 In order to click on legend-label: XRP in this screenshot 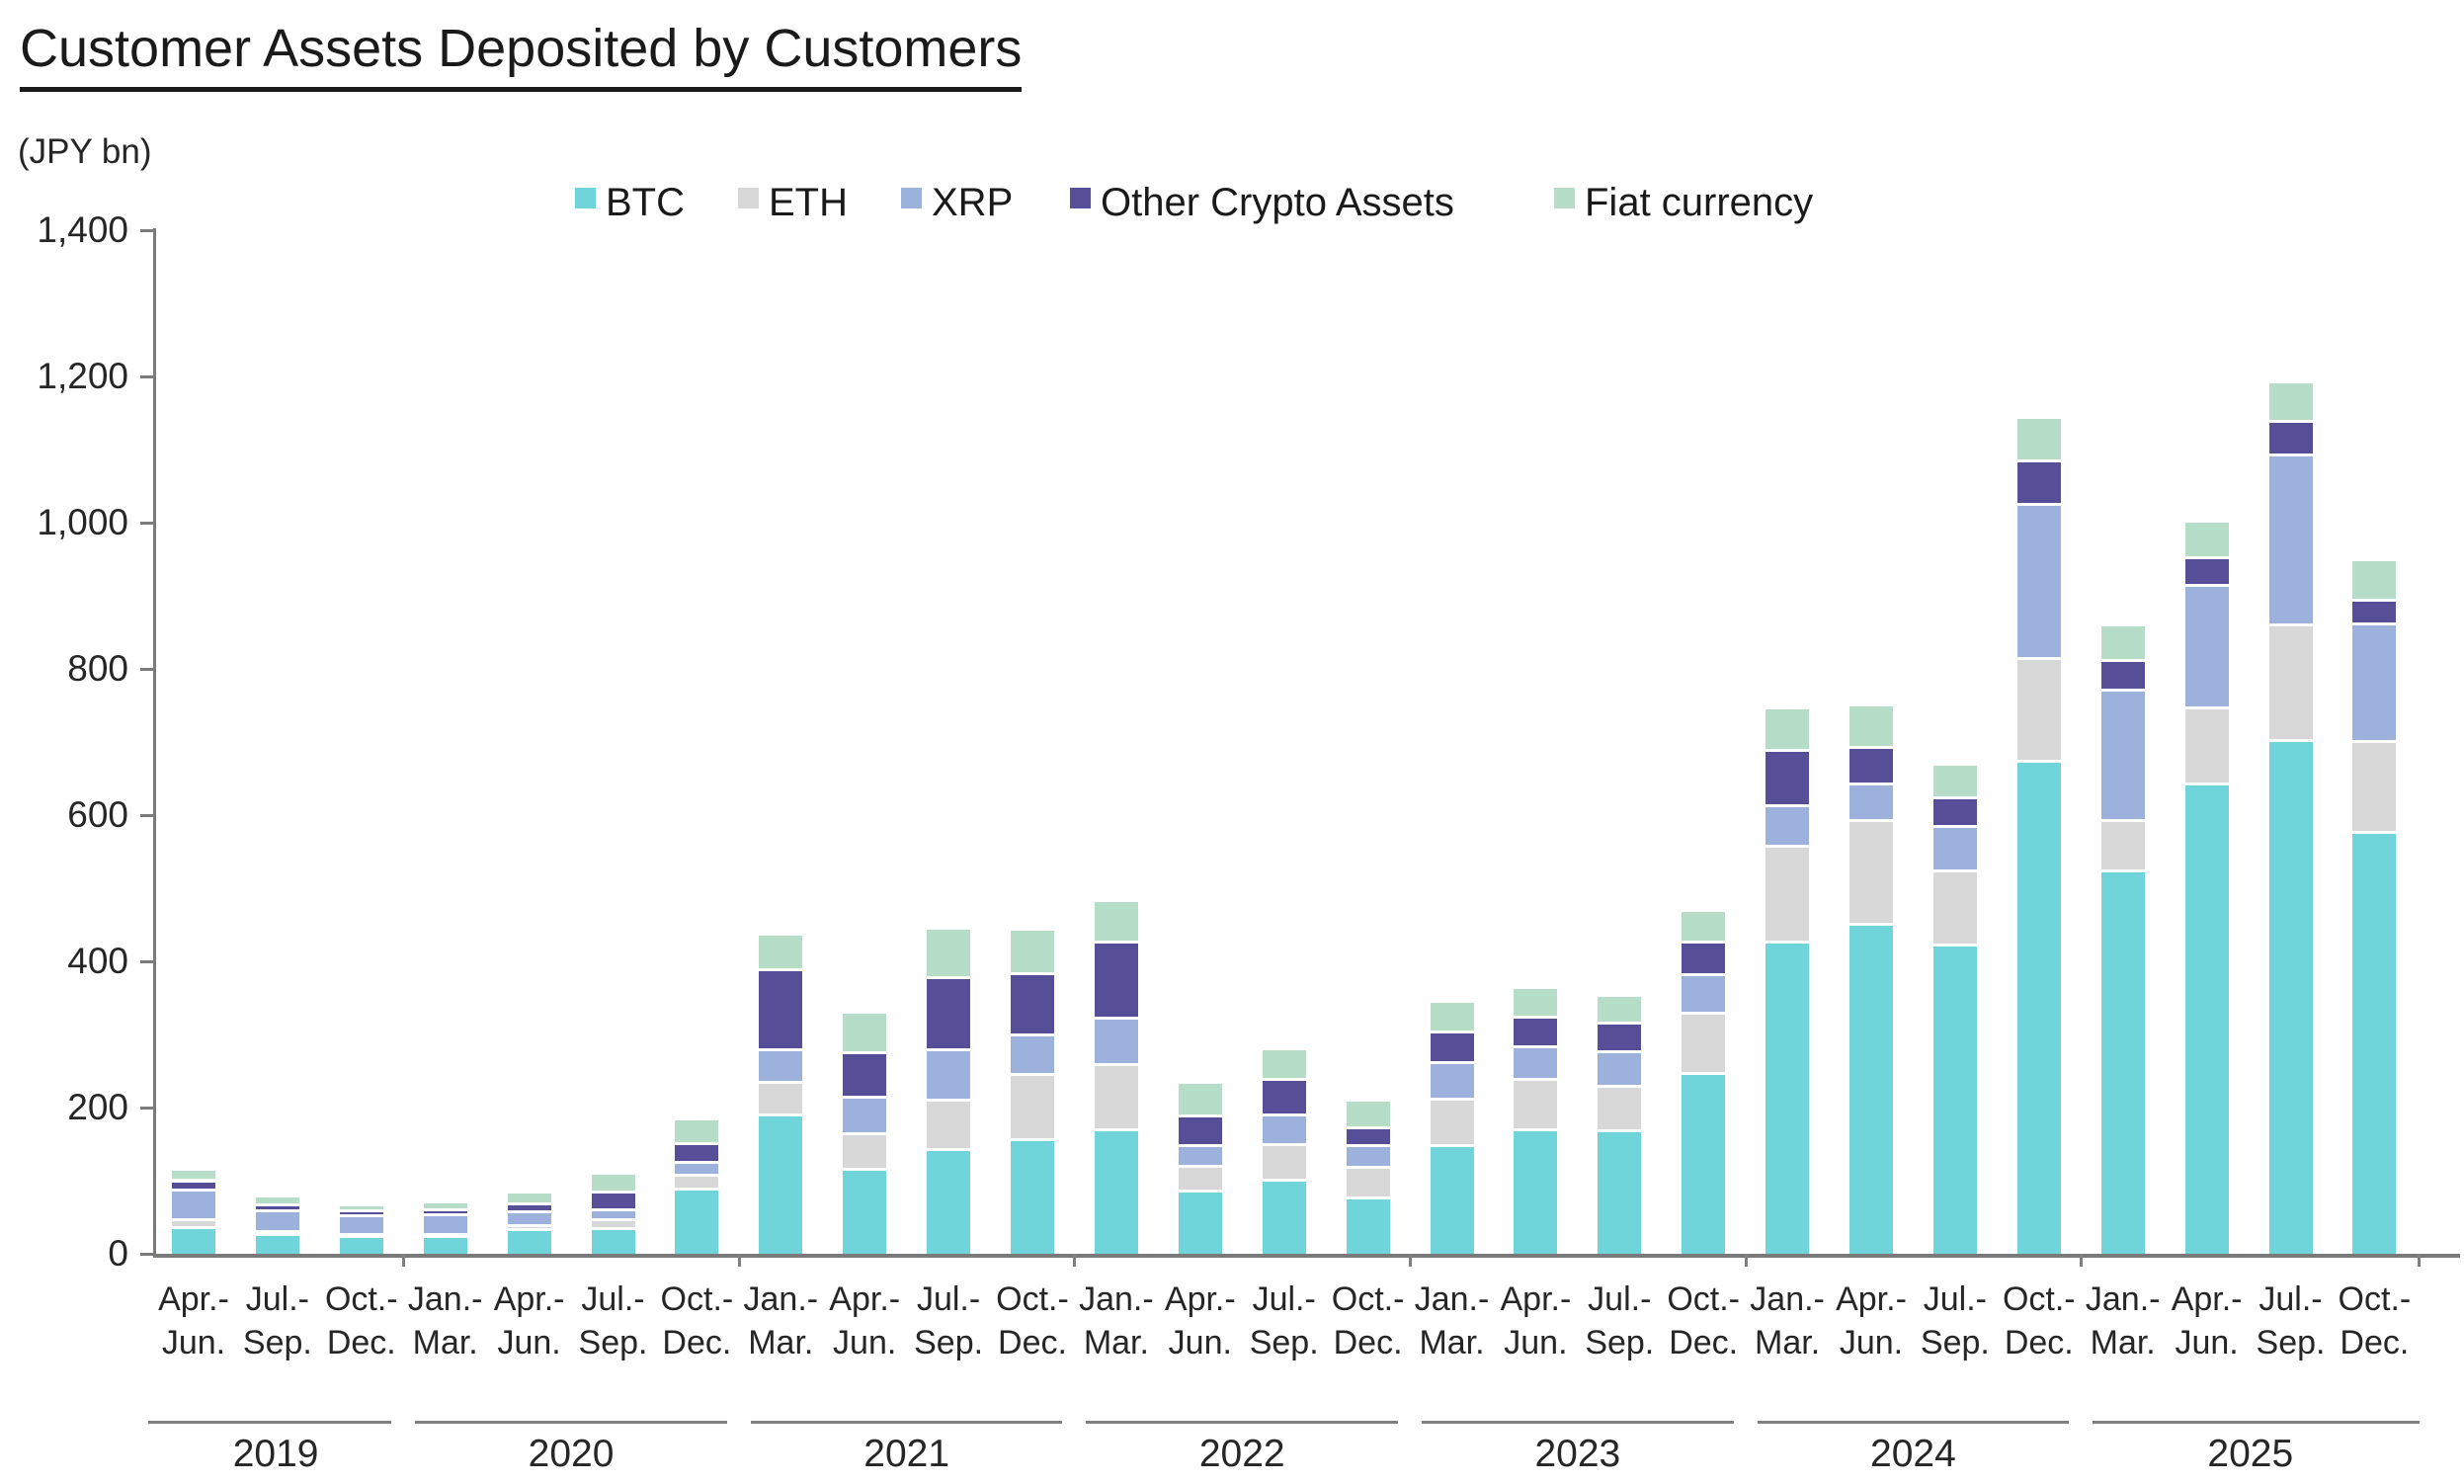, I will do `click(973, 202)`.